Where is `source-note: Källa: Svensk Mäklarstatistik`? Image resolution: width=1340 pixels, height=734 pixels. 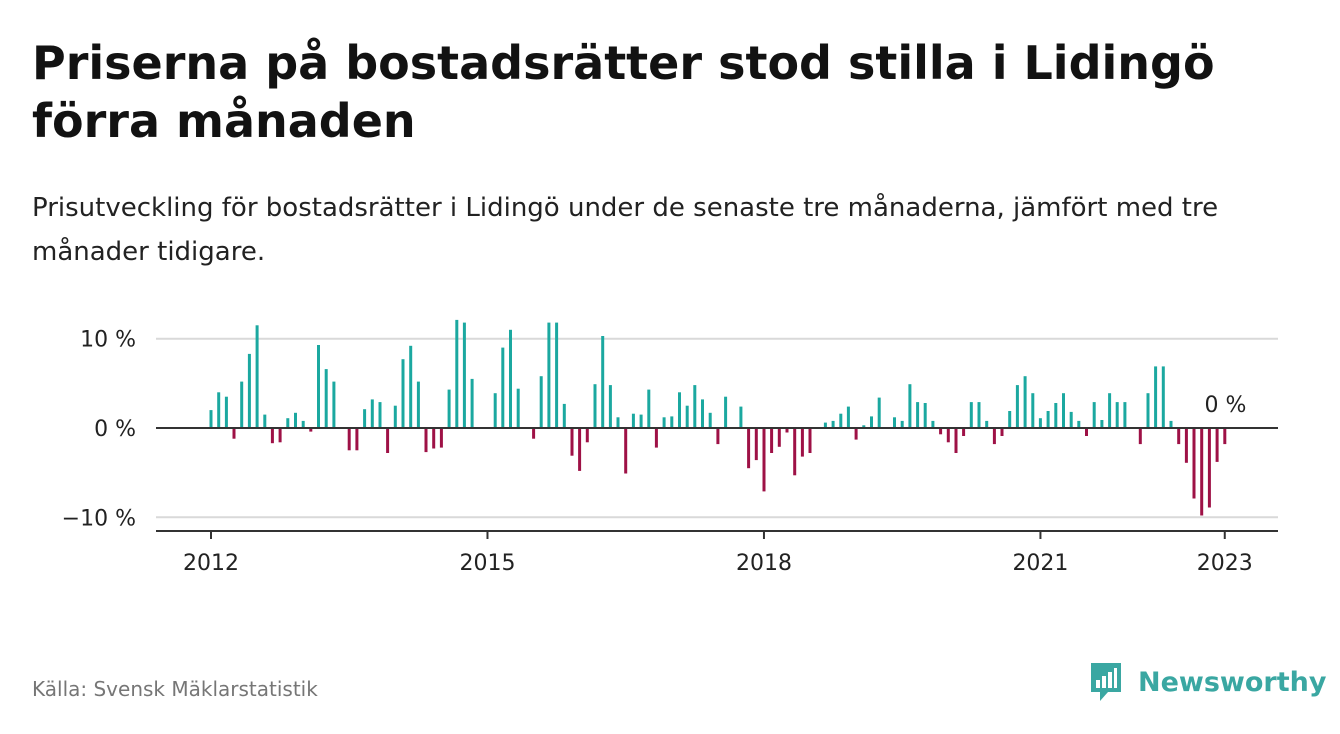 source-note: Källa: Svensk Mäklarstatistik is located at coordinates (175, 689).